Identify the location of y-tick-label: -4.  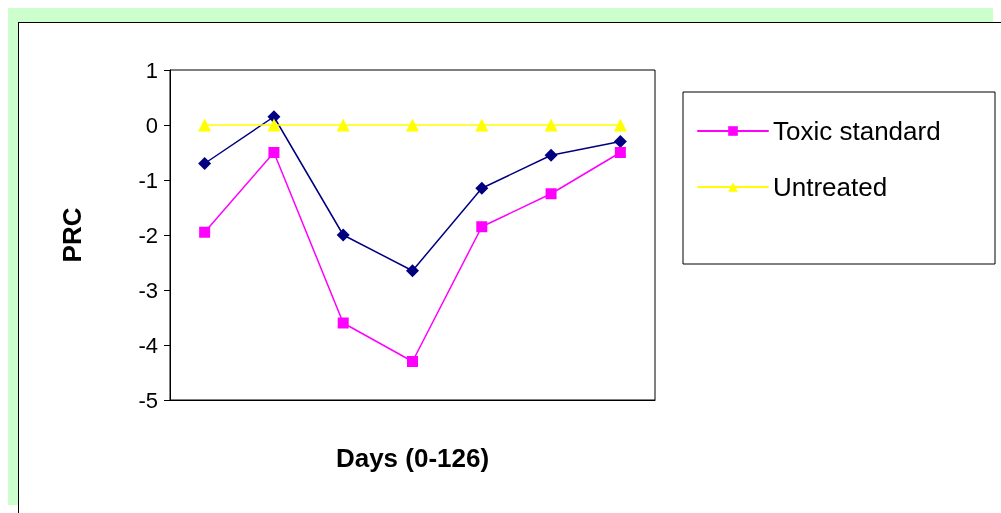
(148, 345).